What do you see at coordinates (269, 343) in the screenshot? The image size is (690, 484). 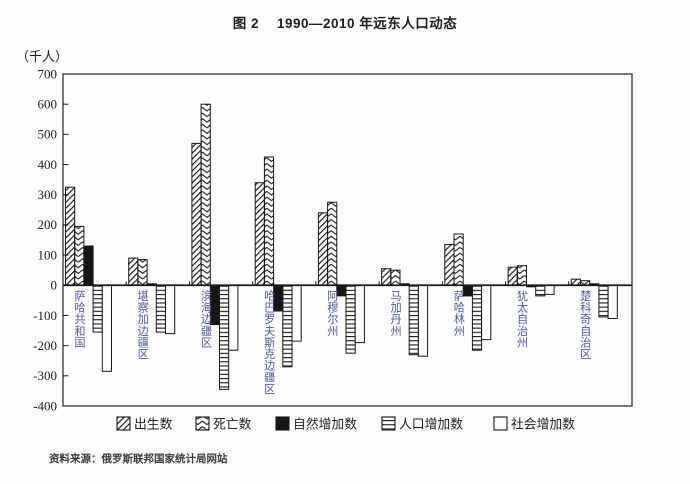 I see `category-label-3: 哈巴罗夫斯克边疆区` at bounding box center [269, 343].